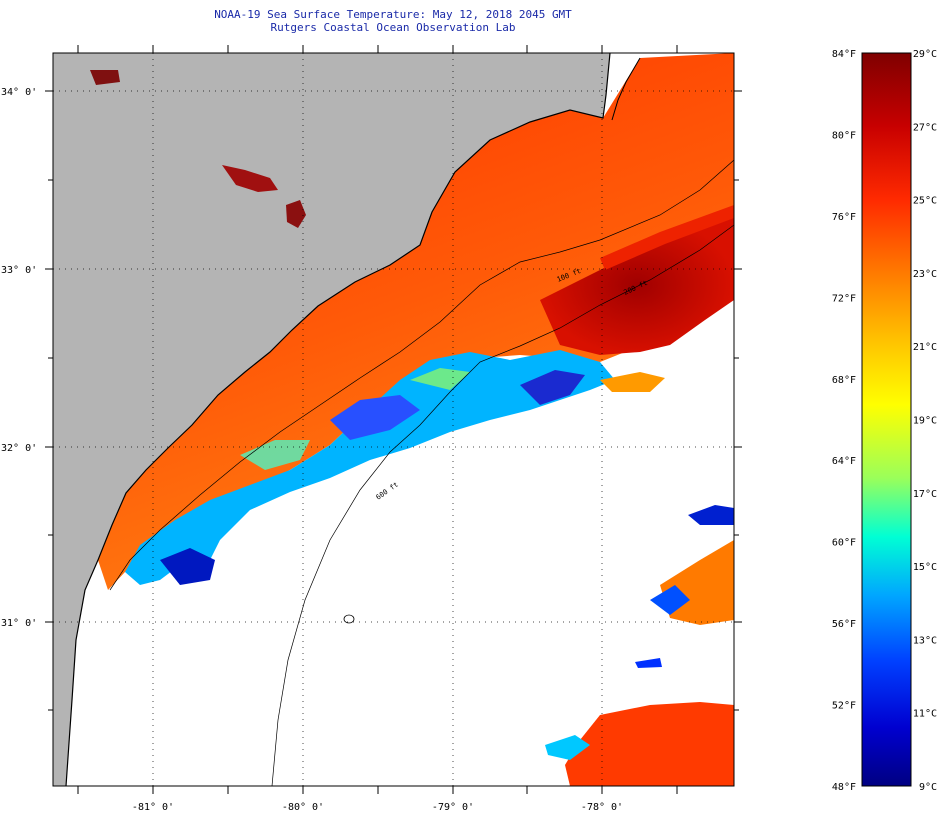 This screenshot has width=944, height=817. I want to click on legend-fahrenheit-label: 48°F, so click(844, 787).